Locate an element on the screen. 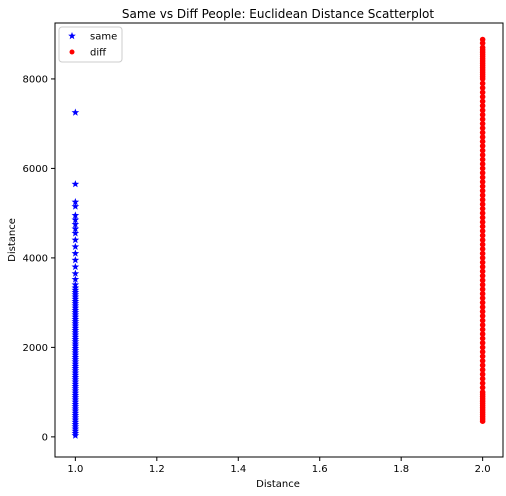  legend-label: diff is located at coordinates (98, 53).